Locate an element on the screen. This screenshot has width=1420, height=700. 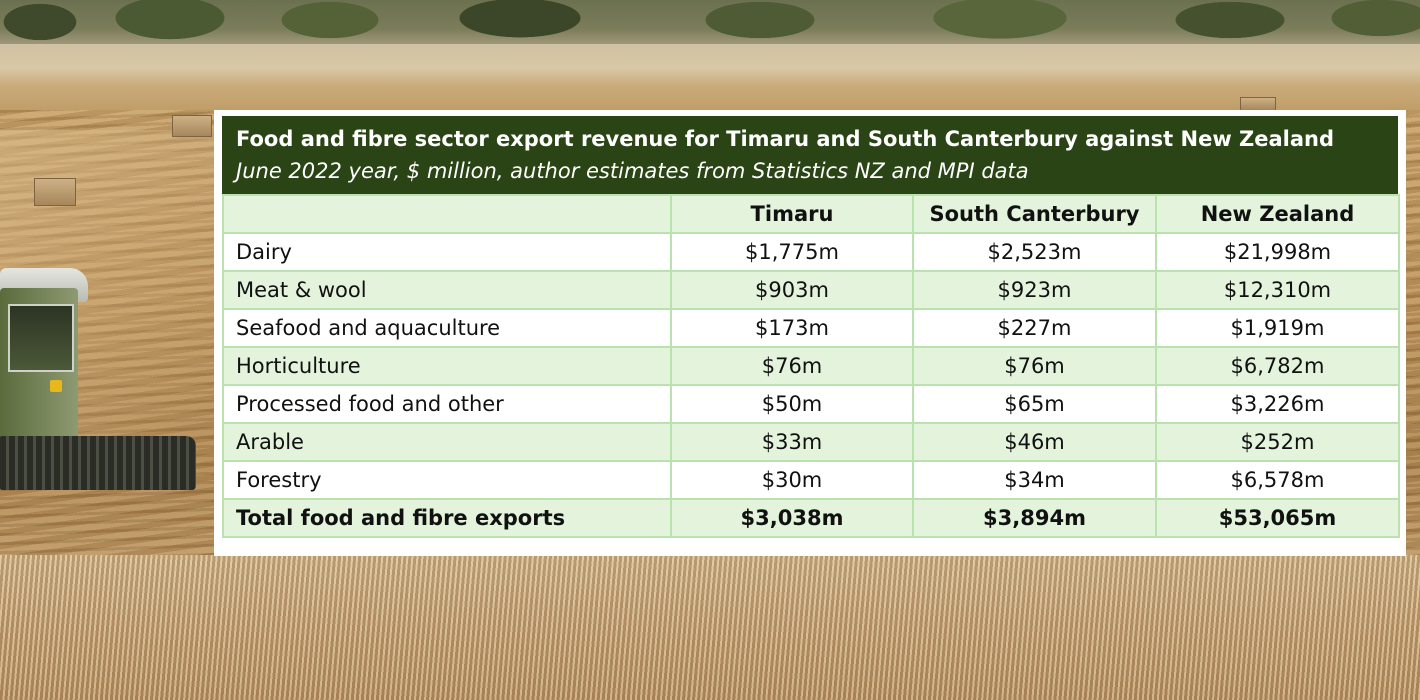
combine-harvester is located at coordinates (100, 380).